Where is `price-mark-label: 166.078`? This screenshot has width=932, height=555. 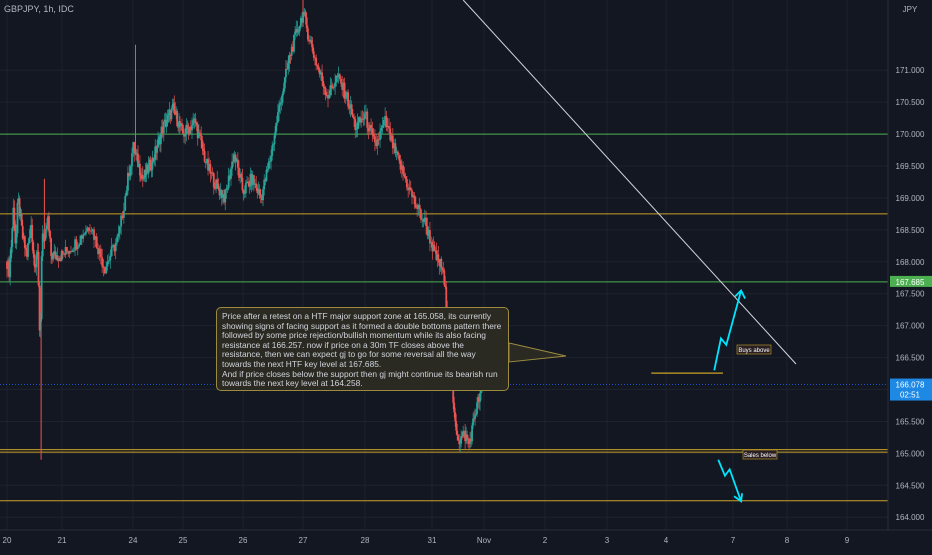
price-mark-label: 166.078 is located at coordinates (910, 385).